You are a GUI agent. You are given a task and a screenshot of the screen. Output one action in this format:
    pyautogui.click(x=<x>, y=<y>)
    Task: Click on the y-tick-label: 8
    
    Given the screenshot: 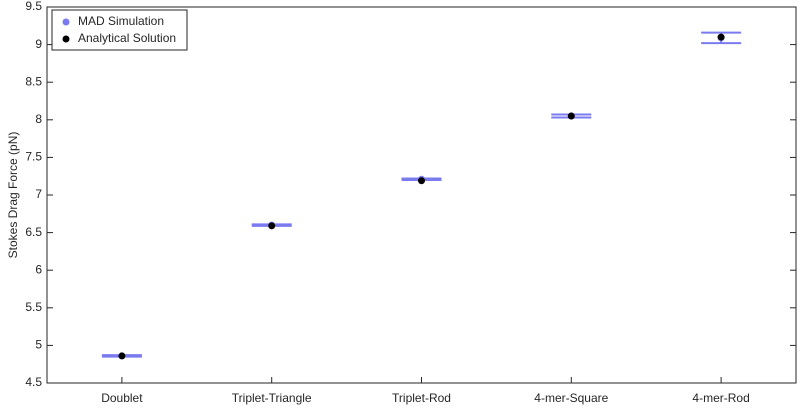 What is the action you would take?
    pyautogui.click(x=38, y=119)
    